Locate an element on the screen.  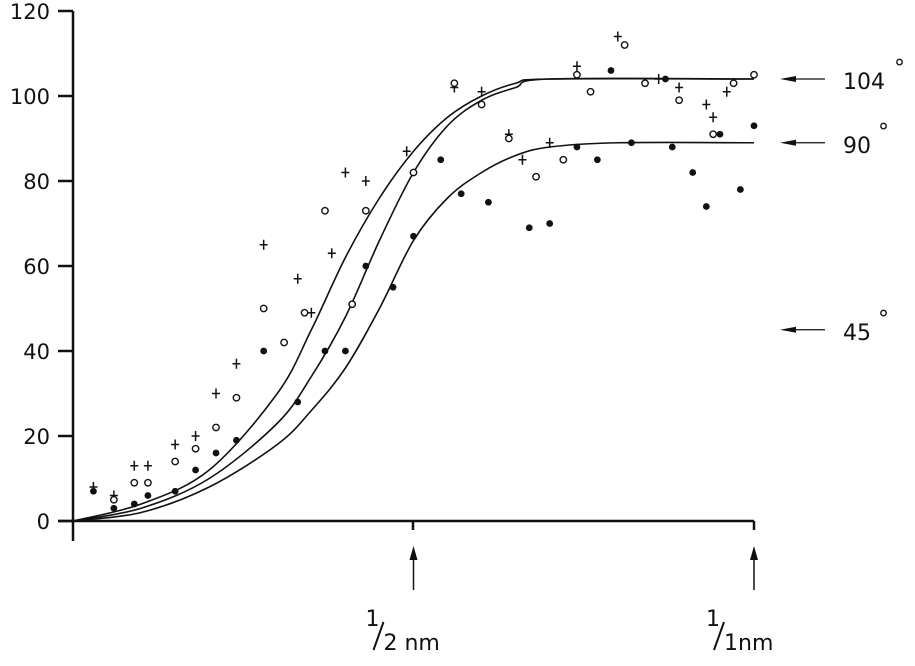
angle-label: 45 is located at coordinates (857, 333).